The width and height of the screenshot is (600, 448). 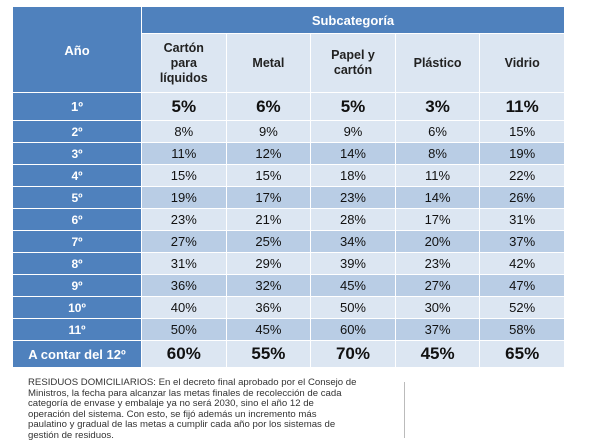 What do you see at coordinates (183, 47) in the screenshot?
I see `column-header-line: Cartón` at bounding box center [183, 47].